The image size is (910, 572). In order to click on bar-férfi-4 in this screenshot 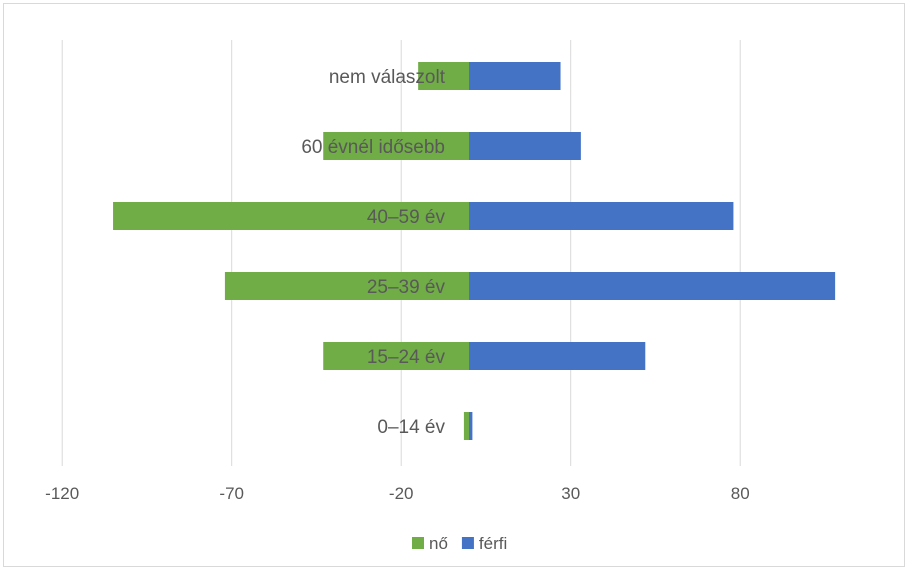, I will do `click(557, 356)`.